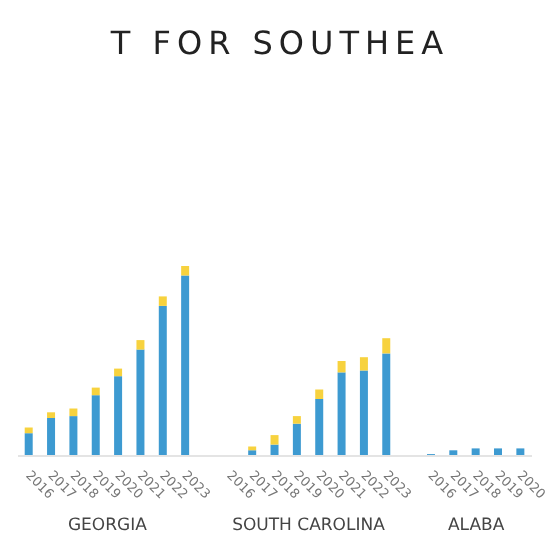  Describe the element at coordinates (476, 526) in the screenshot. I see `text: ALABA` at that location.